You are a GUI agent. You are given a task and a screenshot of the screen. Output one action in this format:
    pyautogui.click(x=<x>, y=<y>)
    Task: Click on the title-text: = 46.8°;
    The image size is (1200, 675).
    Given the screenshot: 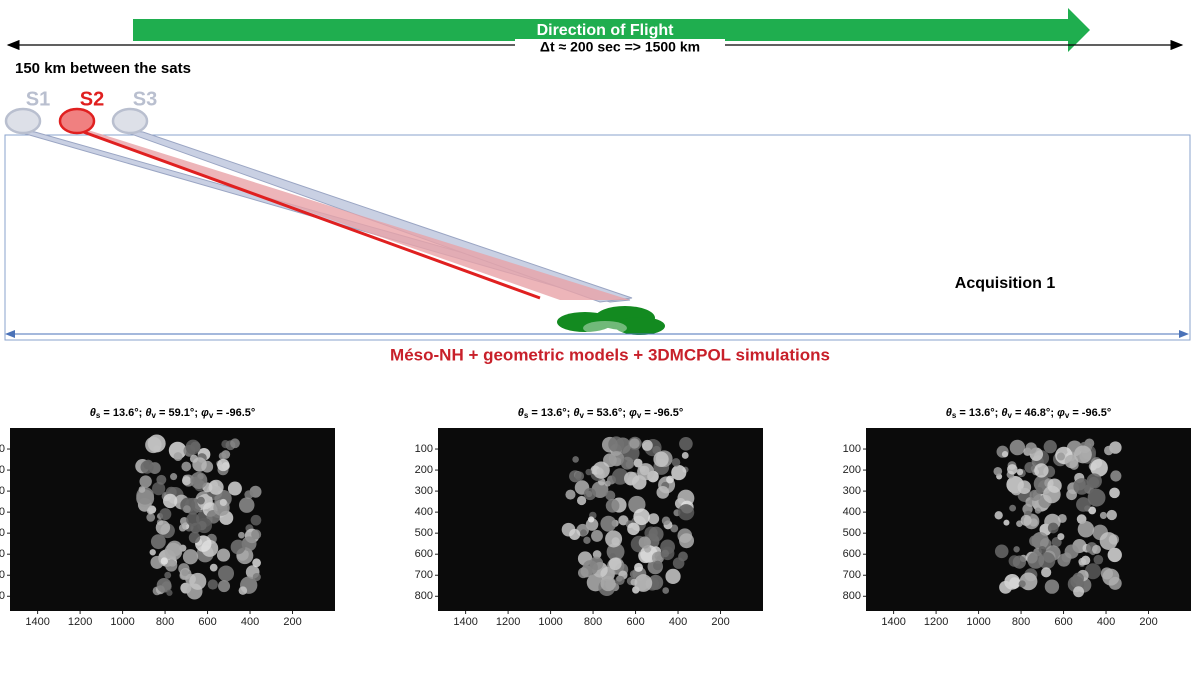 What is the action you would take?
    pyautogui.click(x=1034, y=413)
    